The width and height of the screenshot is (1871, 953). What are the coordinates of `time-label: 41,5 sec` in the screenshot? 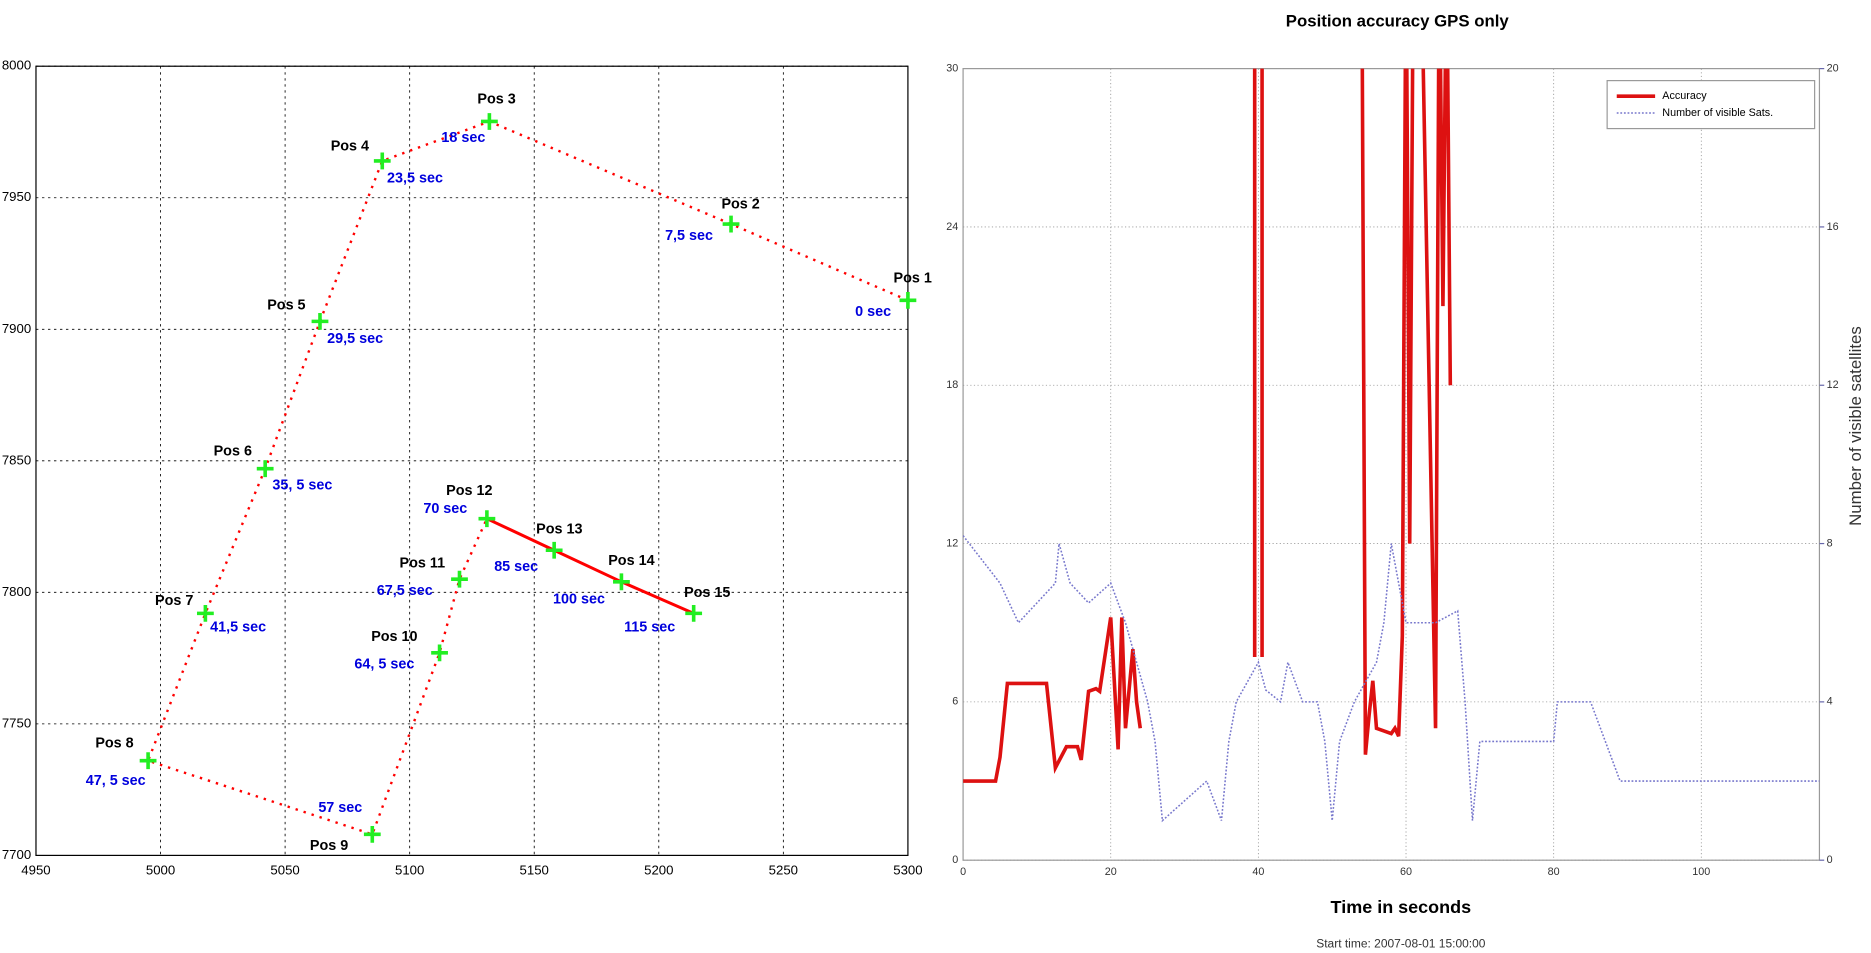 It's located at (238, 628).